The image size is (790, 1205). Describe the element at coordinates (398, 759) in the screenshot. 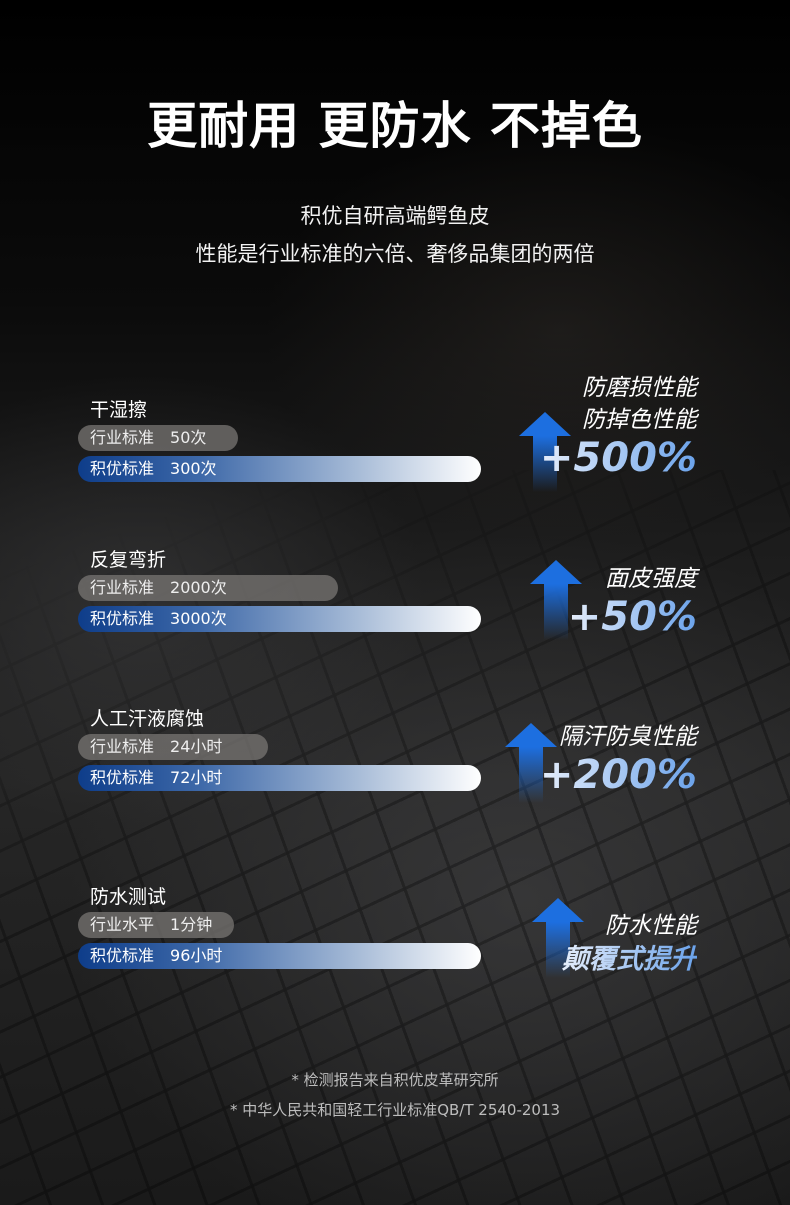

I see `comparison-sweat-corrosion: 人工汗液腐蚀 行业标准 24小时 积优标准 72小时` at that location.